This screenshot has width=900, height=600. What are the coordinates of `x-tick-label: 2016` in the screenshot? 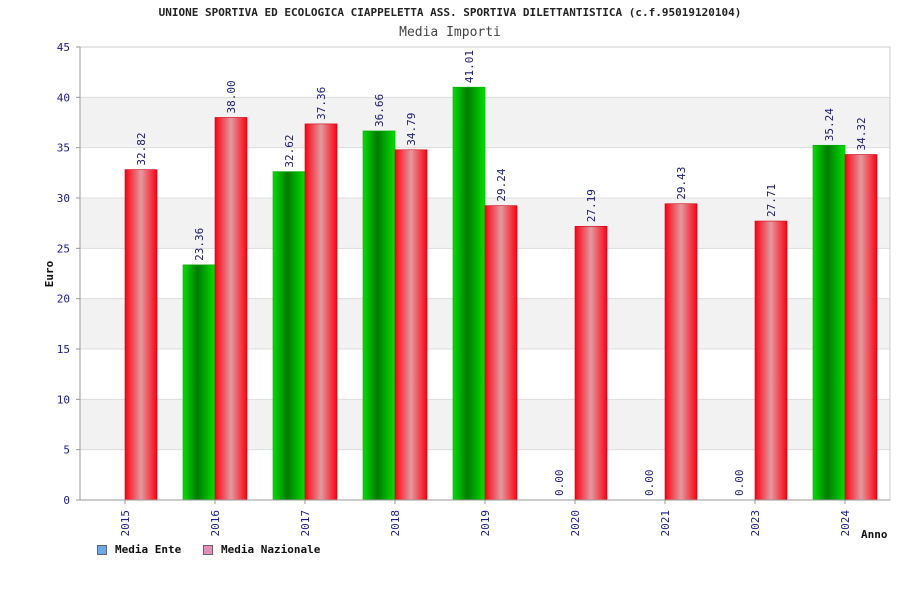 It's located at (215, 523).